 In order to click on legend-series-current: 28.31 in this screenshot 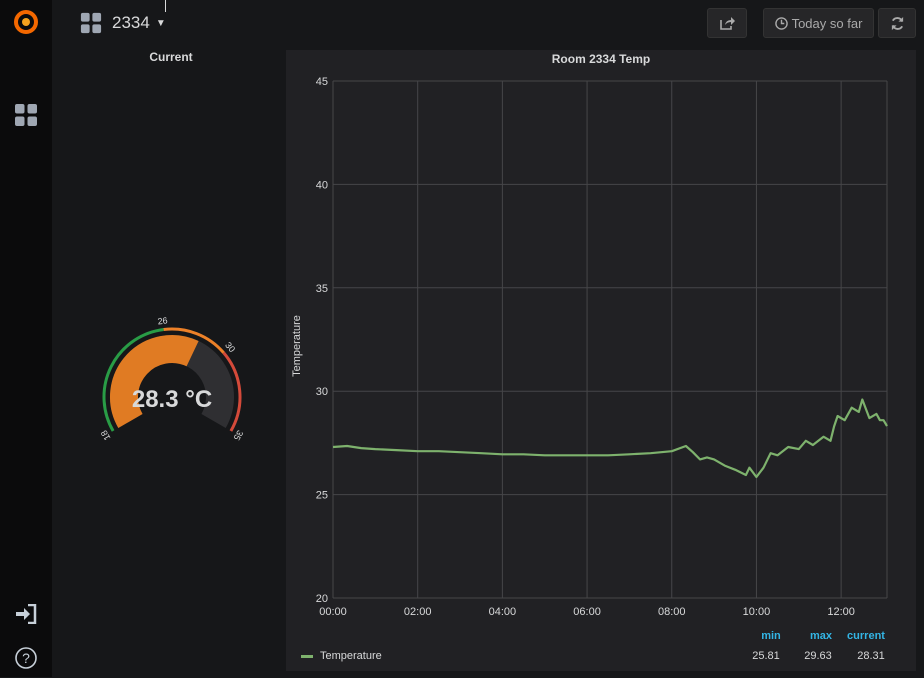, I will do `click(871, 656)`.